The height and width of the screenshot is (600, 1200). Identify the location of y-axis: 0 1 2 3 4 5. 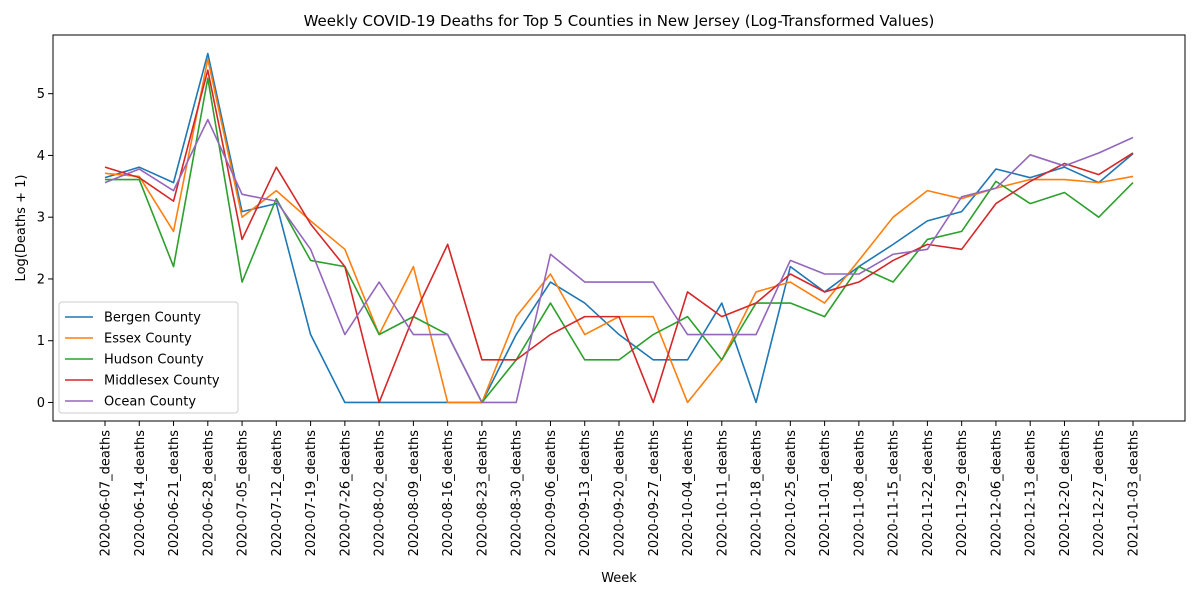
(45, 249).